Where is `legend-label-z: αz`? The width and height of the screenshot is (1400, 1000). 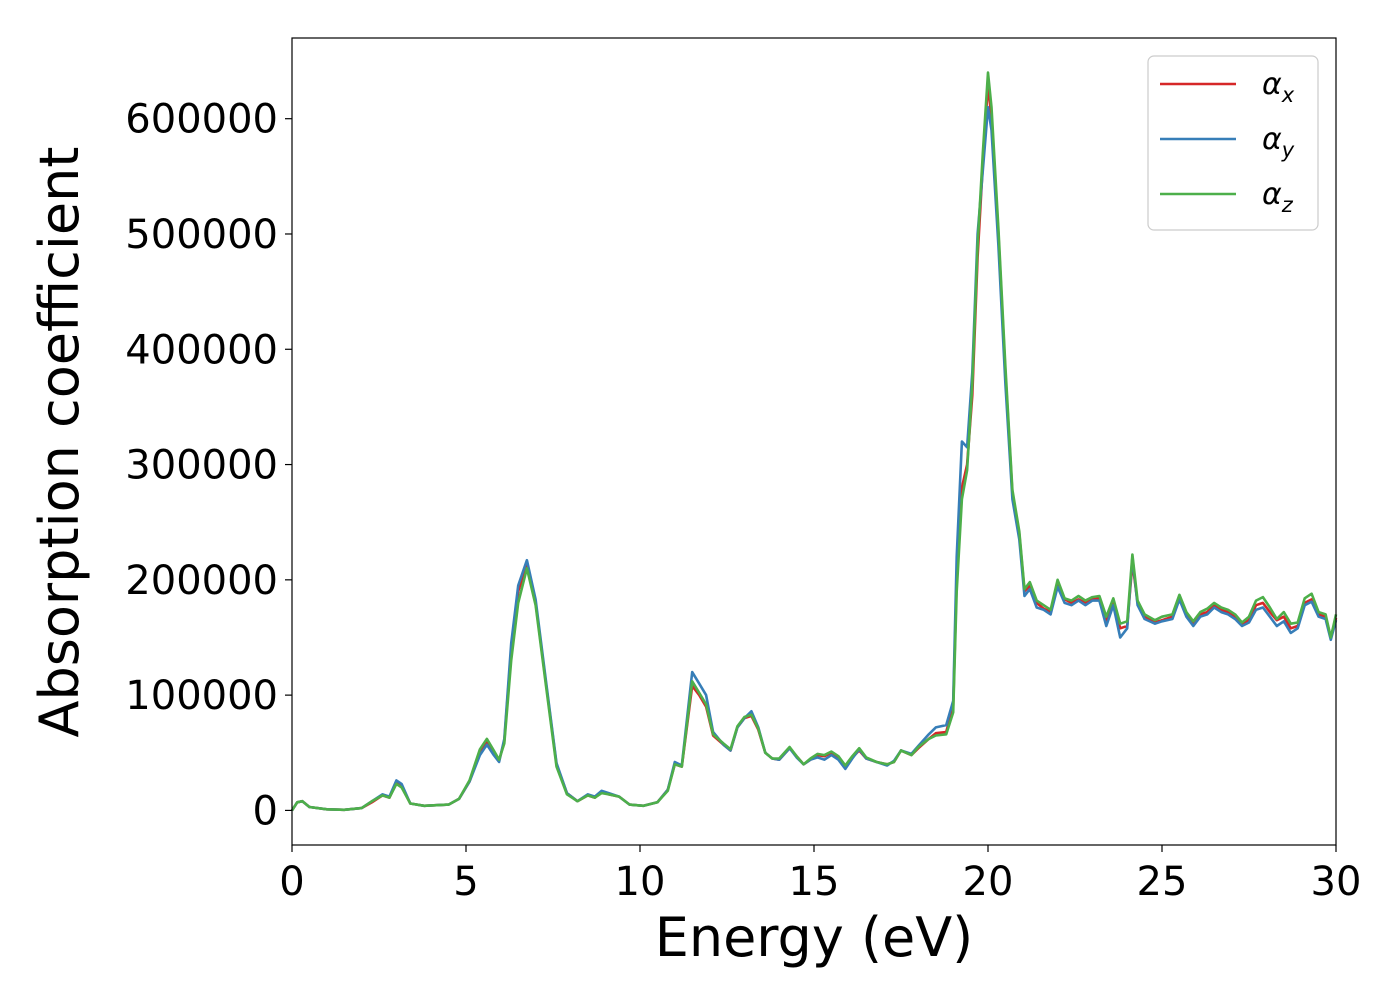
legend-label-z: αz is located at coordinates (1278, 197).